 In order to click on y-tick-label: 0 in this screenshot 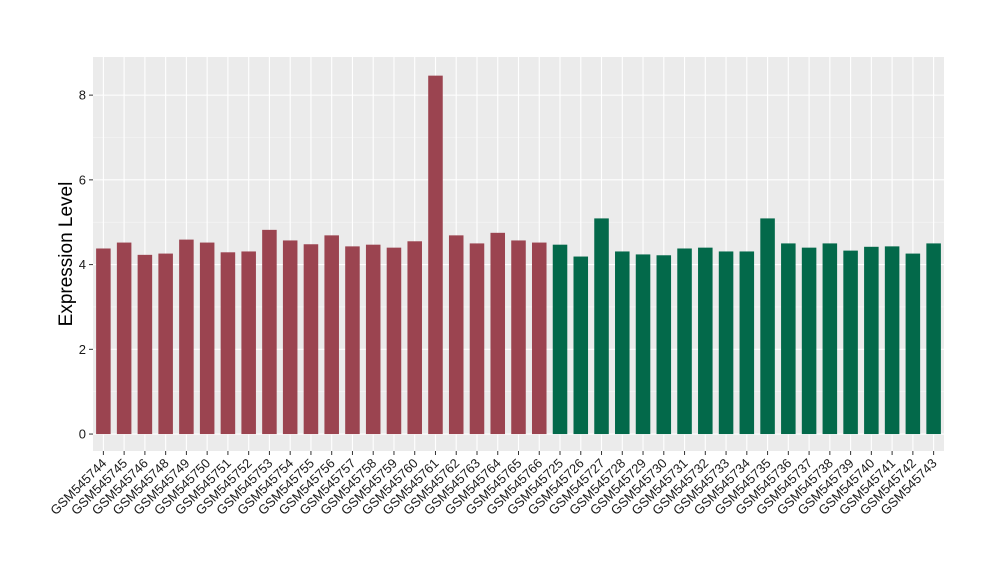, I will do `click(82, 434)`.